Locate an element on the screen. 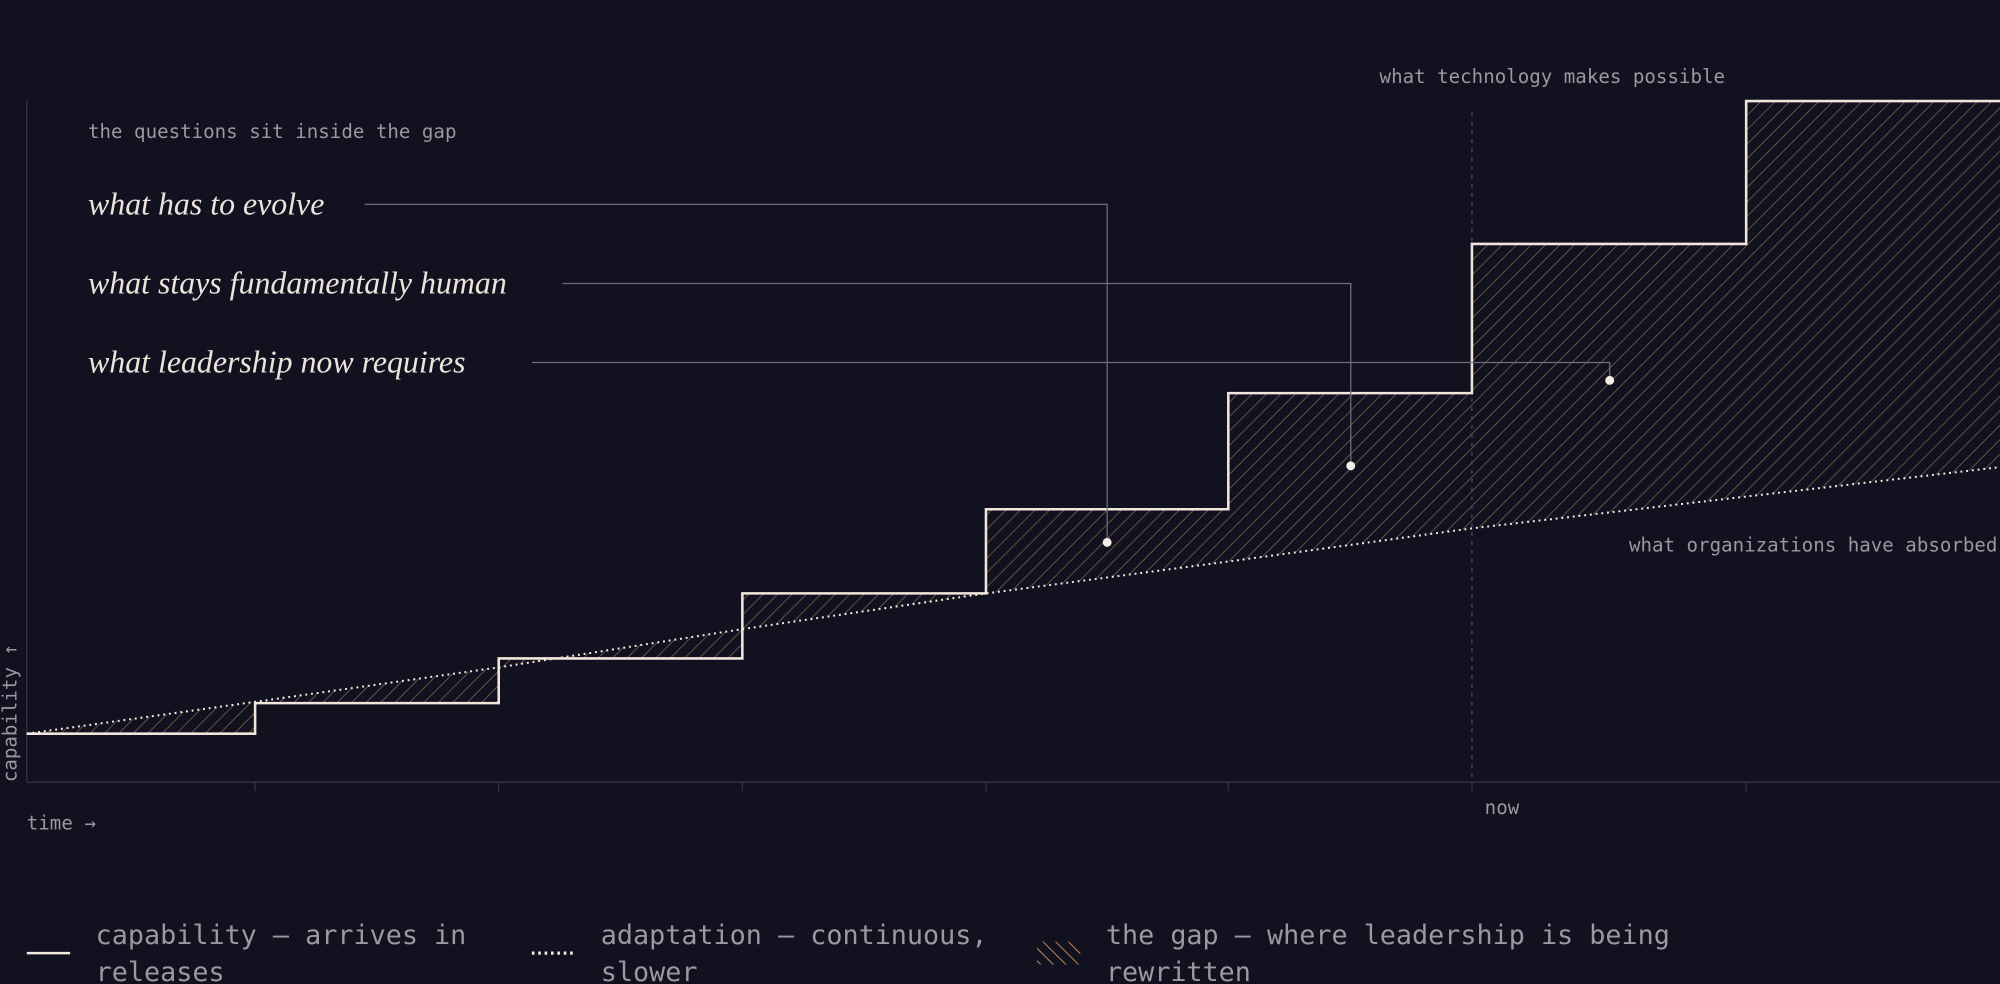  y-axis-label: capability ↑ is located at coordinates (11, 713).